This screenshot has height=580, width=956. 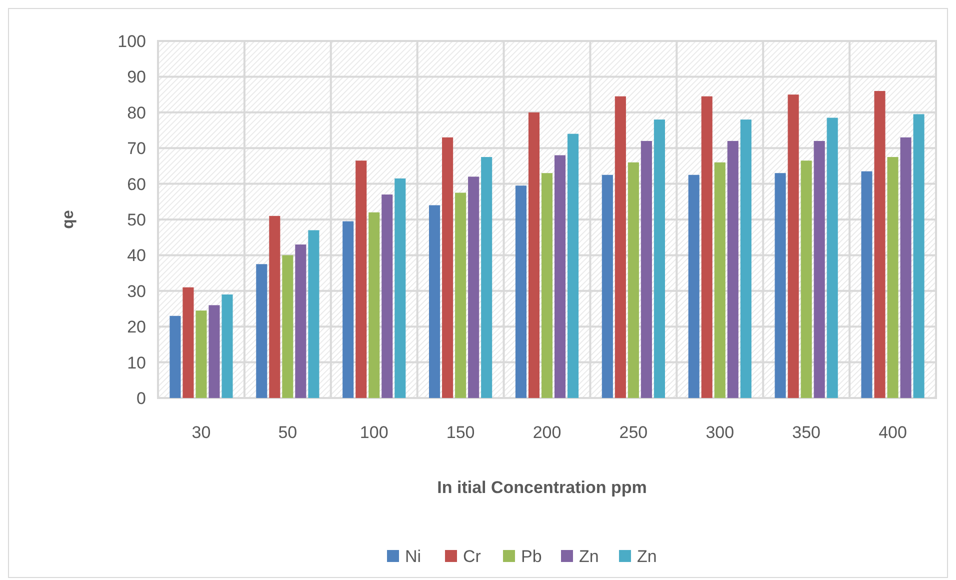 I want to click on y-axis-title: qe, so click(x=68, y=219).